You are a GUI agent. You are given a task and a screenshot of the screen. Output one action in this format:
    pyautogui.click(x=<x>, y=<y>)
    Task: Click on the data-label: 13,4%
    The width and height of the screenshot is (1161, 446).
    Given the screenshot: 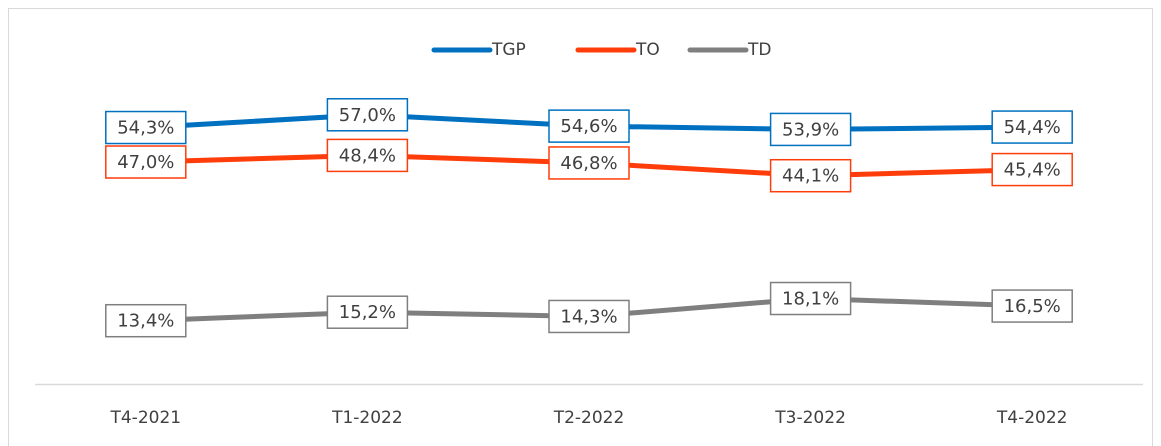 What is the action you would take?
    pyautogui.click(x=145, y=321)
    